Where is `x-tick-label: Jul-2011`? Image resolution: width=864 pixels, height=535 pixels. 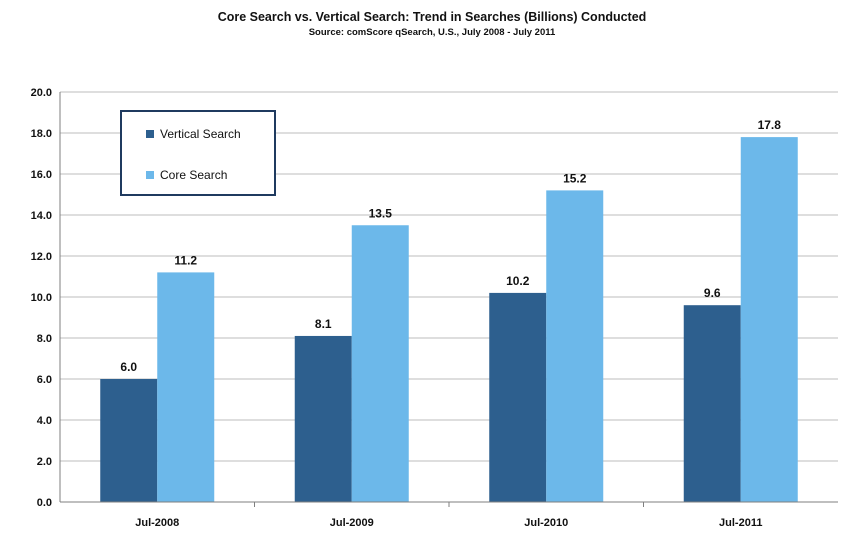 x-tick-label: Jul-2011 is located at coordinates (740, 523).